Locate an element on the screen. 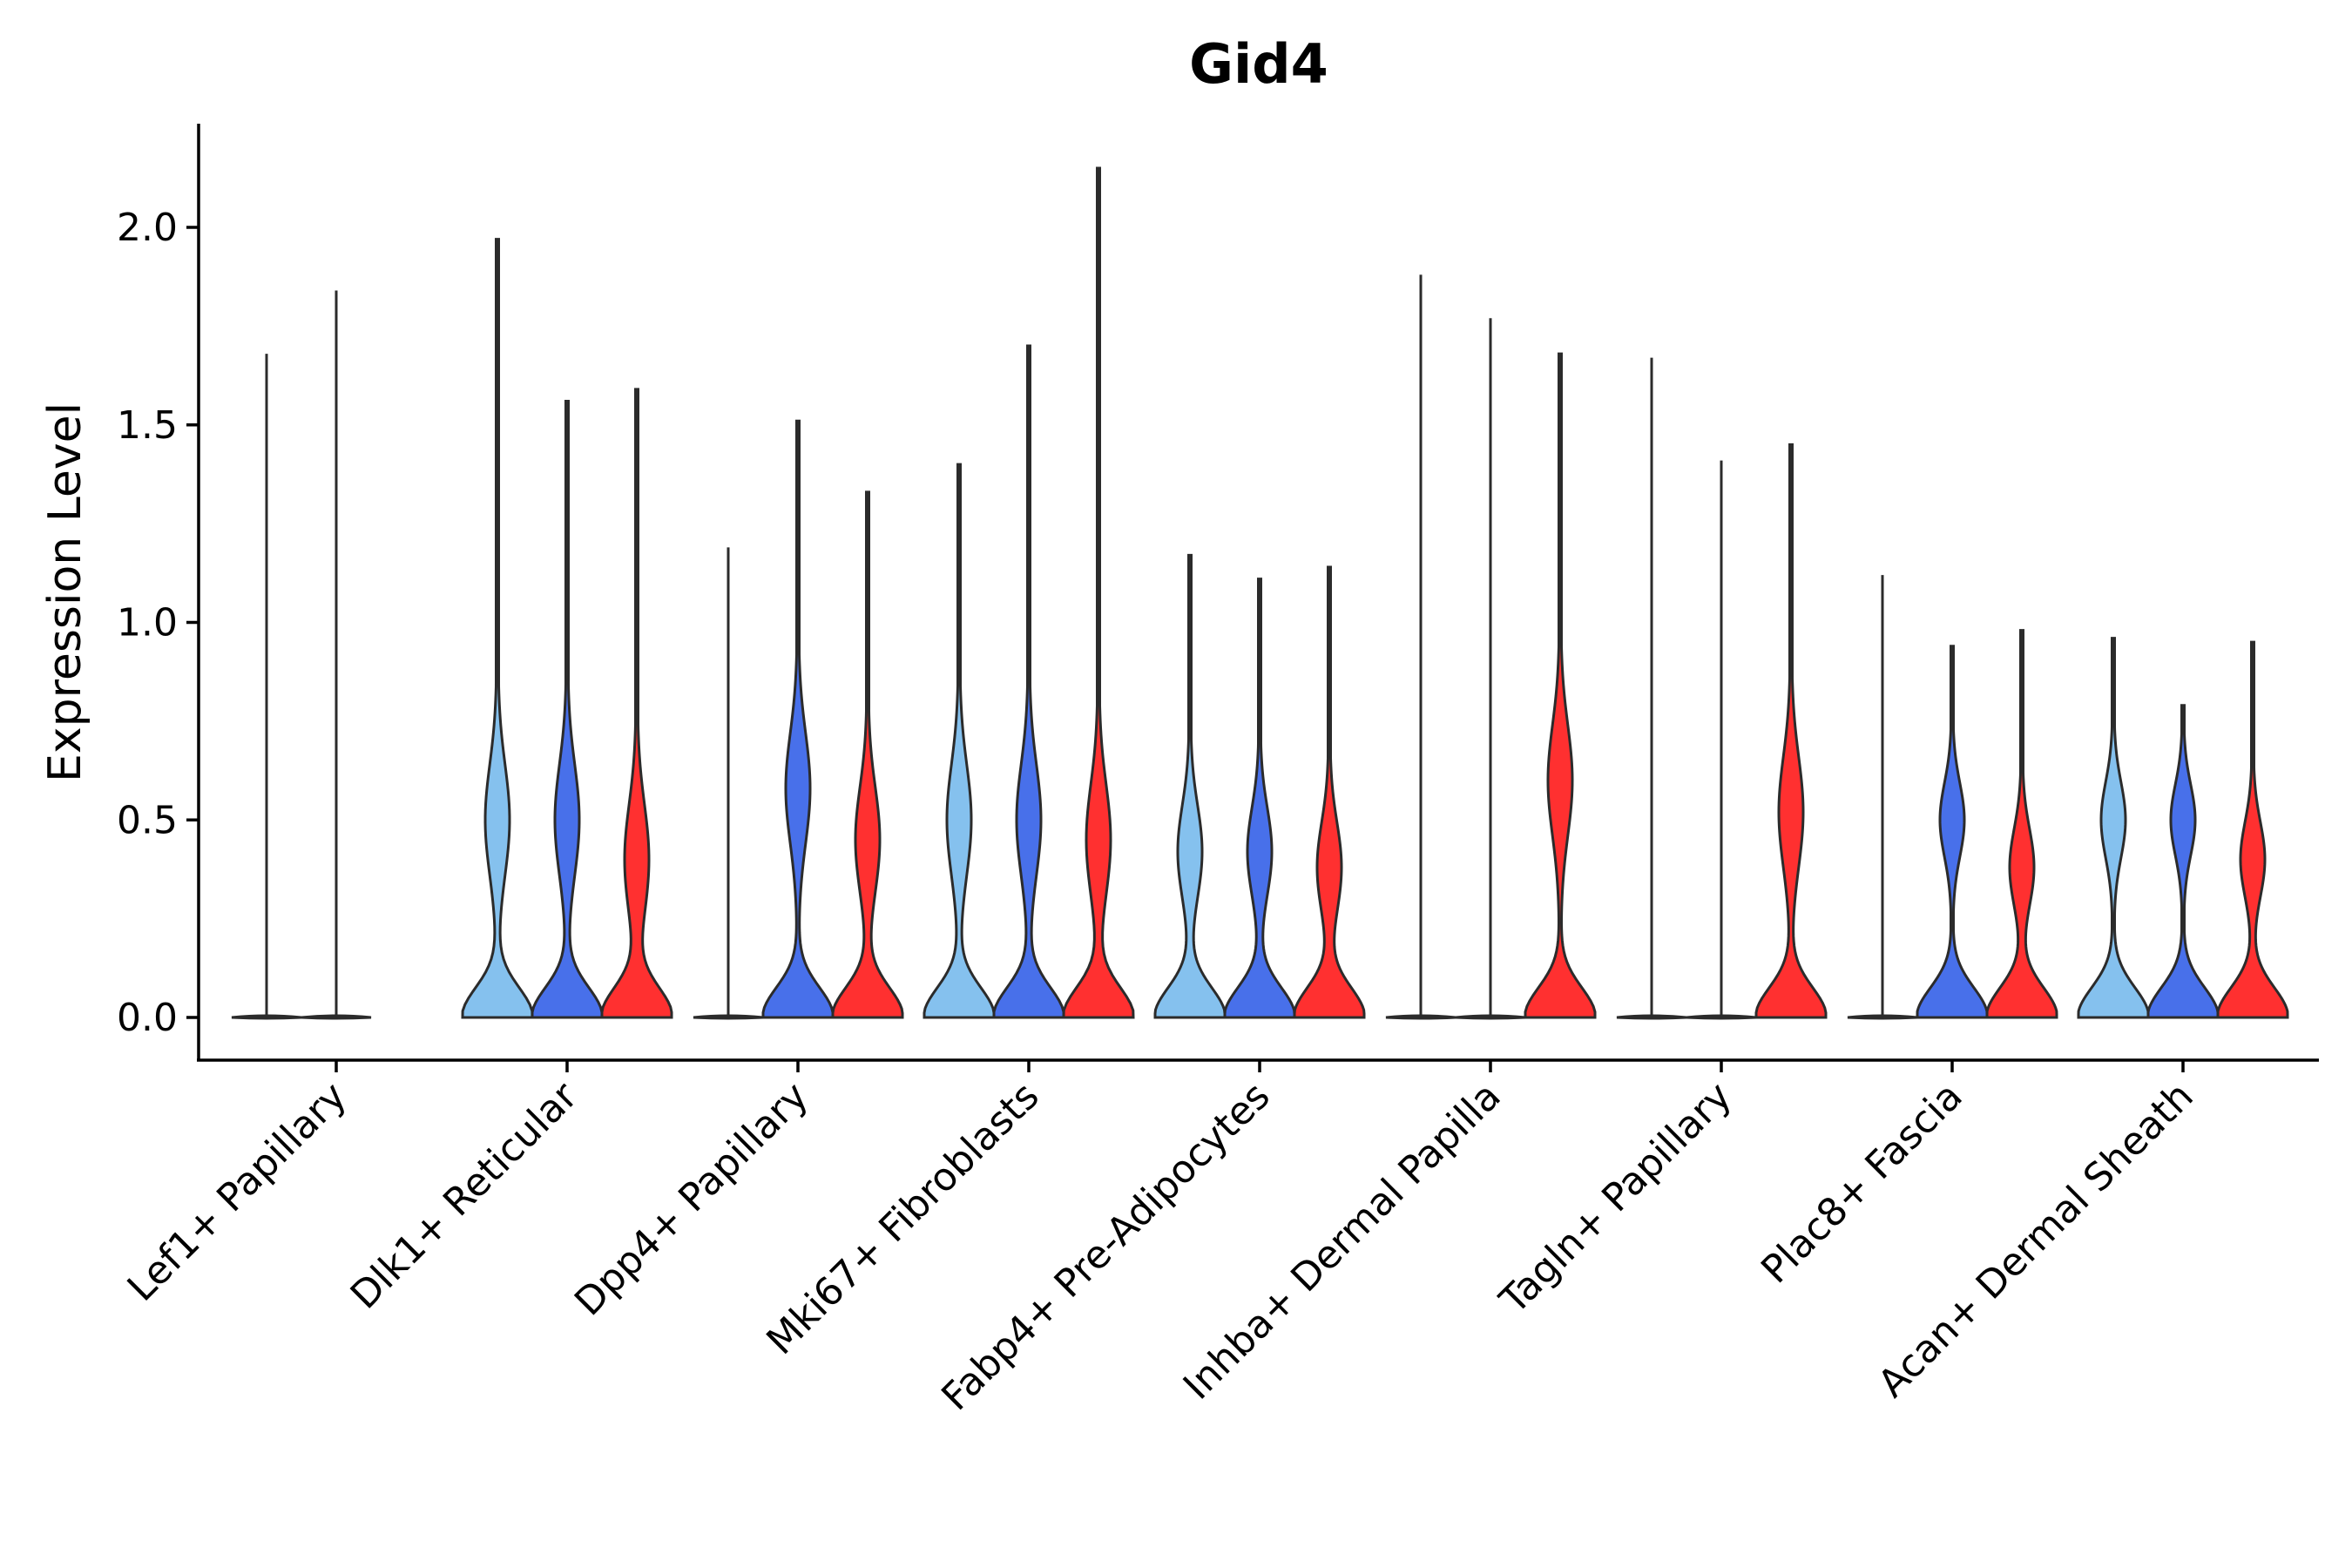 The width and height of the screenshot is (2352, 1568). y-ticks: 0.0 0.5 1.0 1.5 2.0 is located at coordinates (158, 623).